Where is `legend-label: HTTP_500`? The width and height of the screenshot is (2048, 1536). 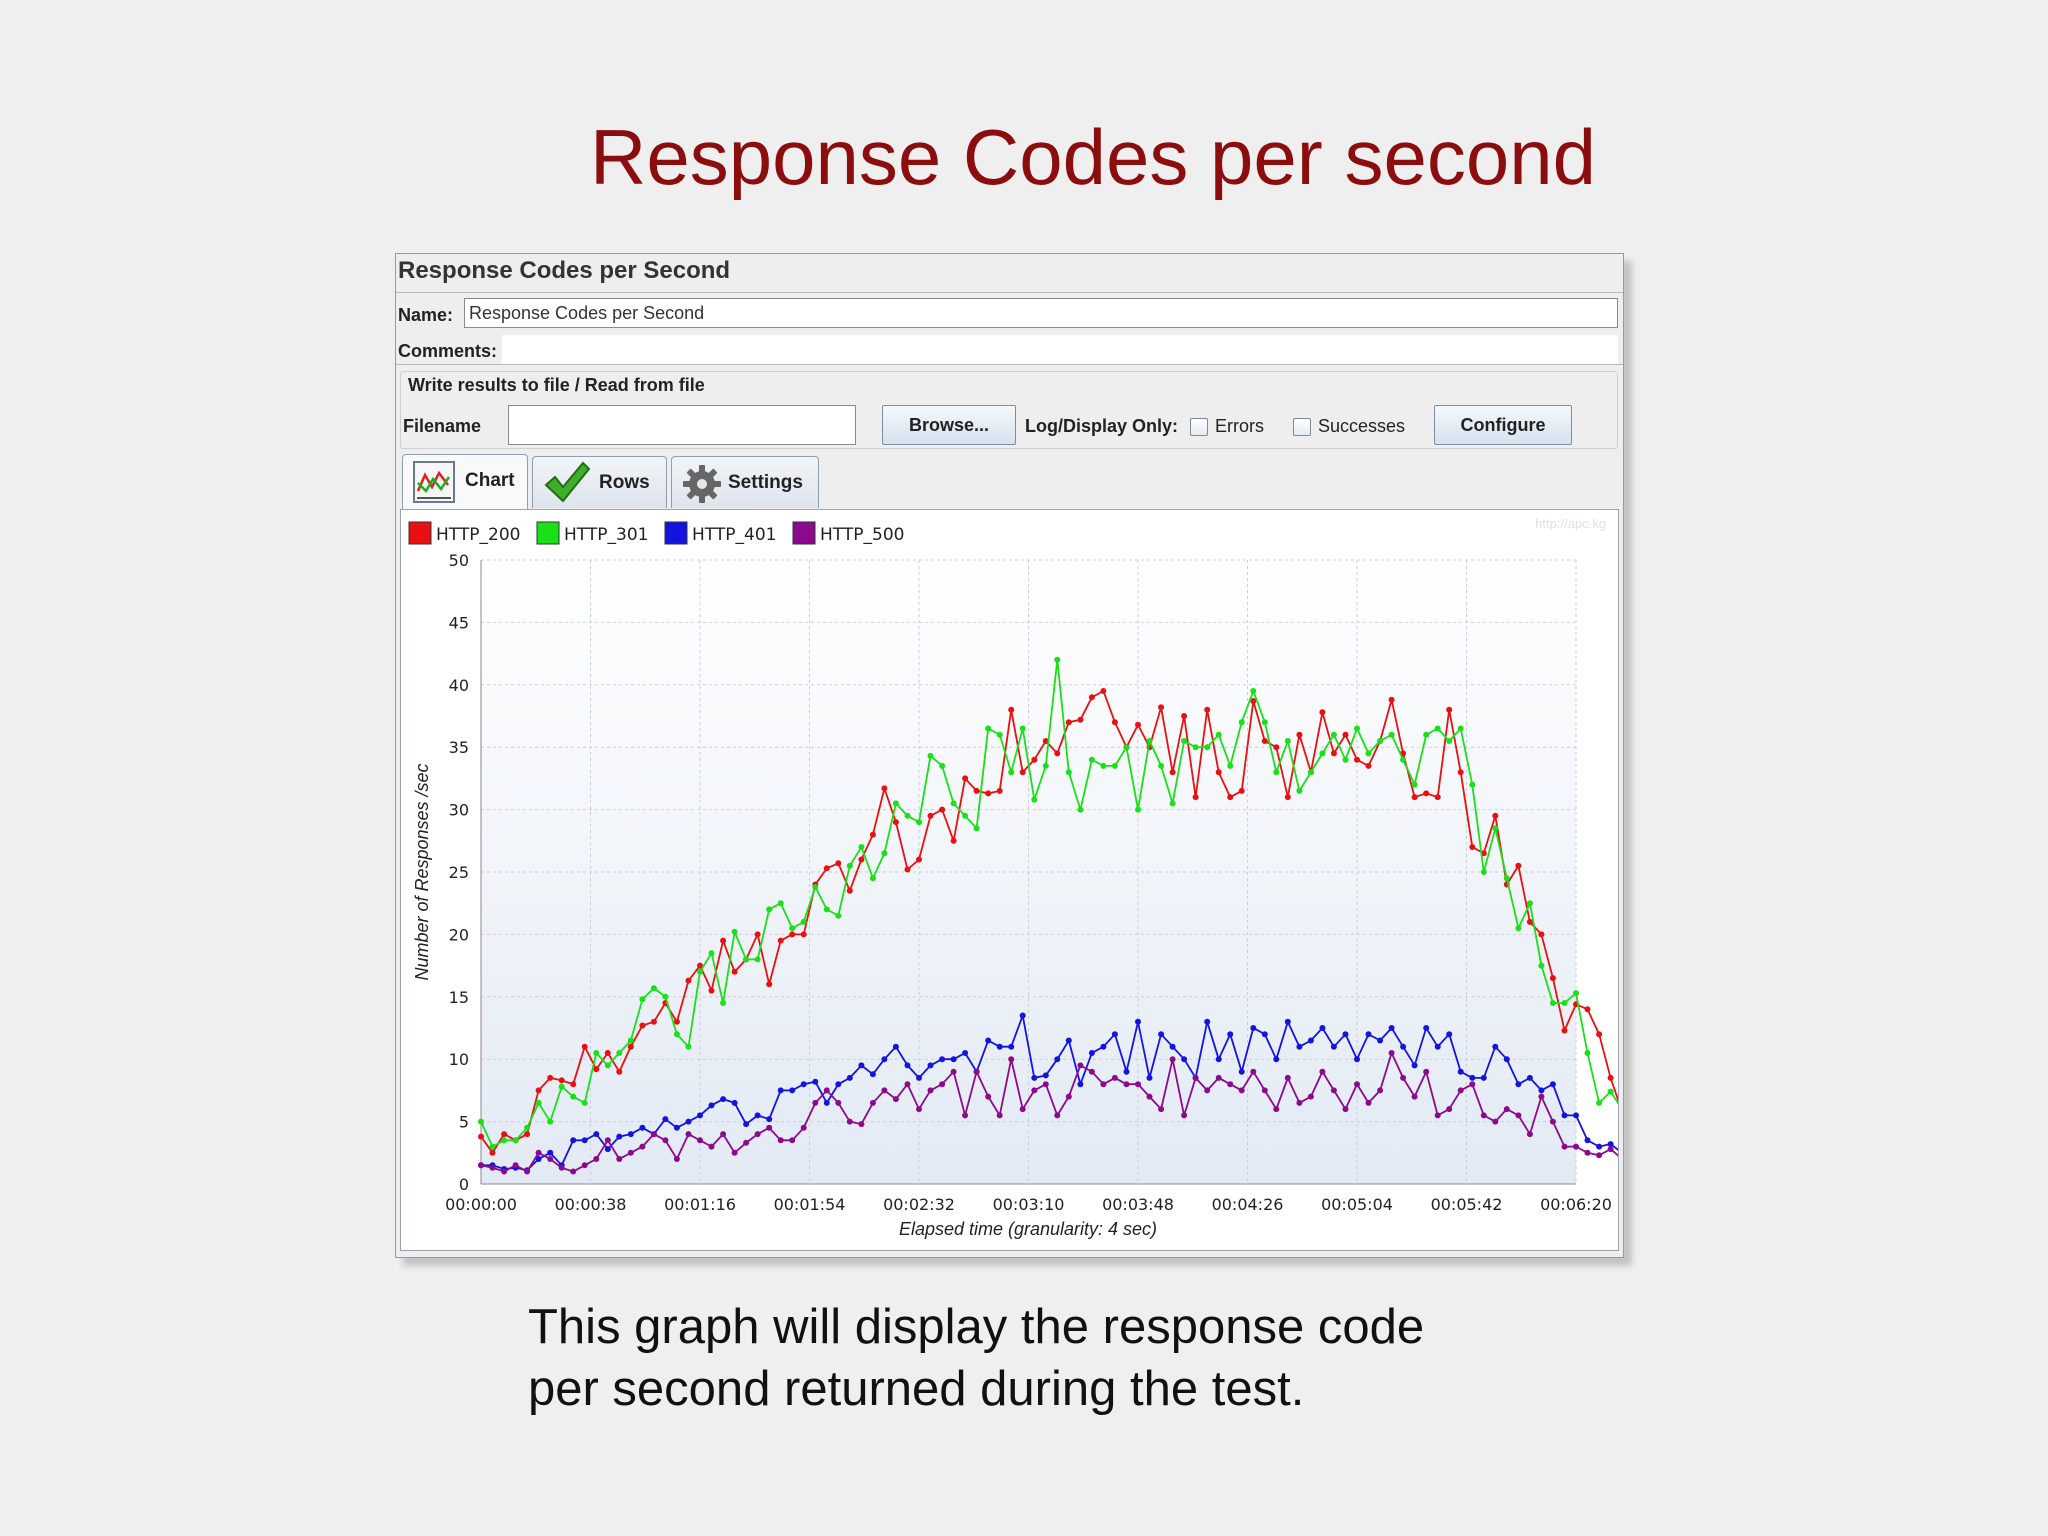
legend-label: HTTP_500 is located at coordinates (862, 535).